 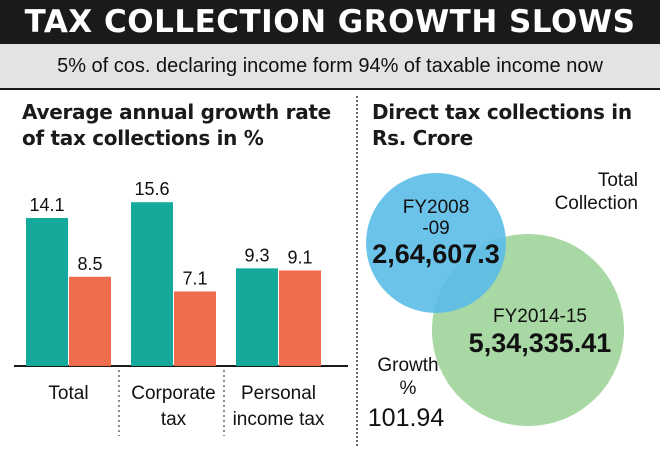 What do you see at coordinates (194, 278) in the screenshot?
I see `bar-value-label: 7.1` at bounding box center [194, 278].